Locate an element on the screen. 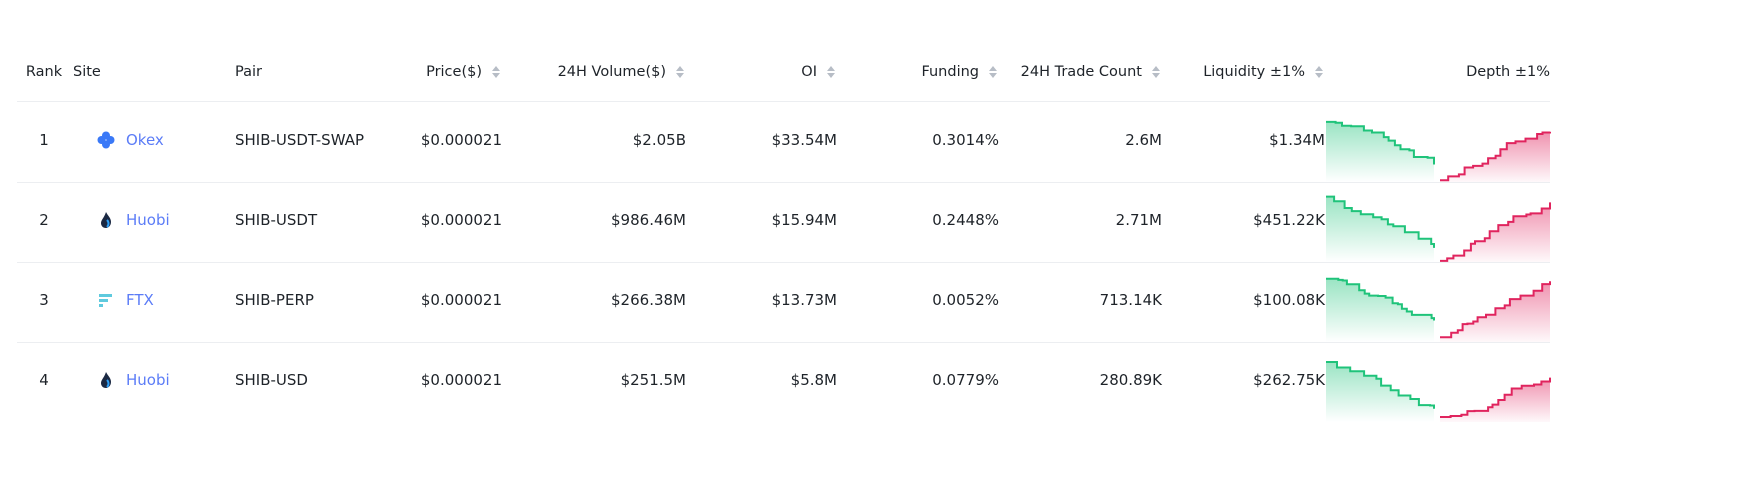  cell-value: $13.73M is located at coordinates (804, 300).